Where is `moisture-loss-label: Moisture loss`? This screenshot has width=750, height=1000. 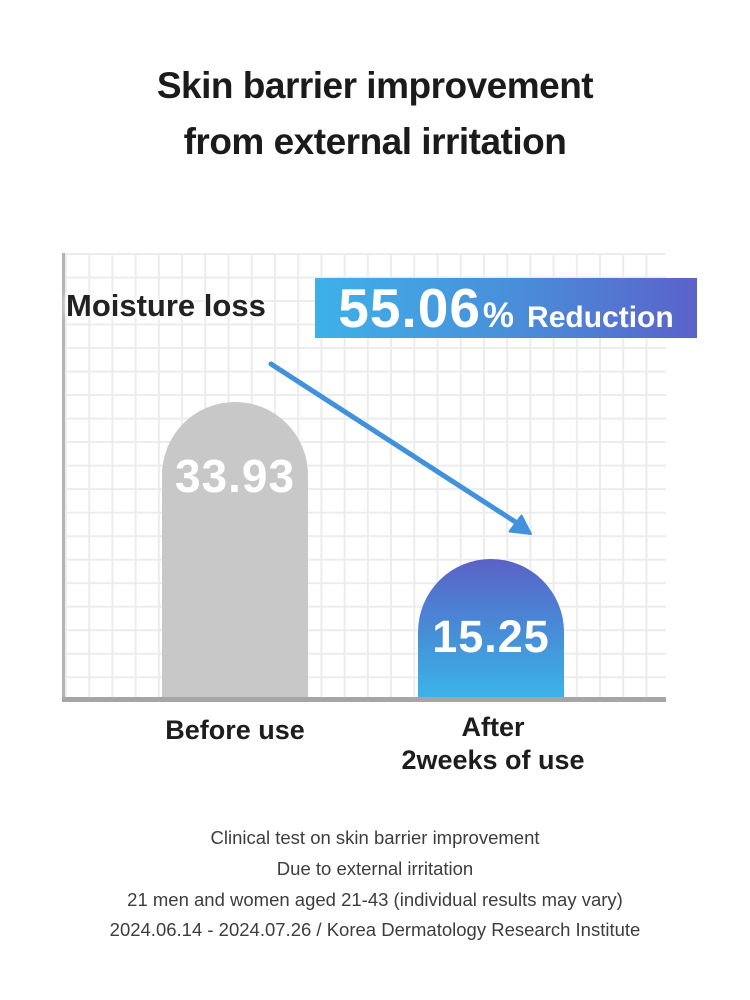 moisture-loss-label: Moisture loss is located at coordinates (166, 305).